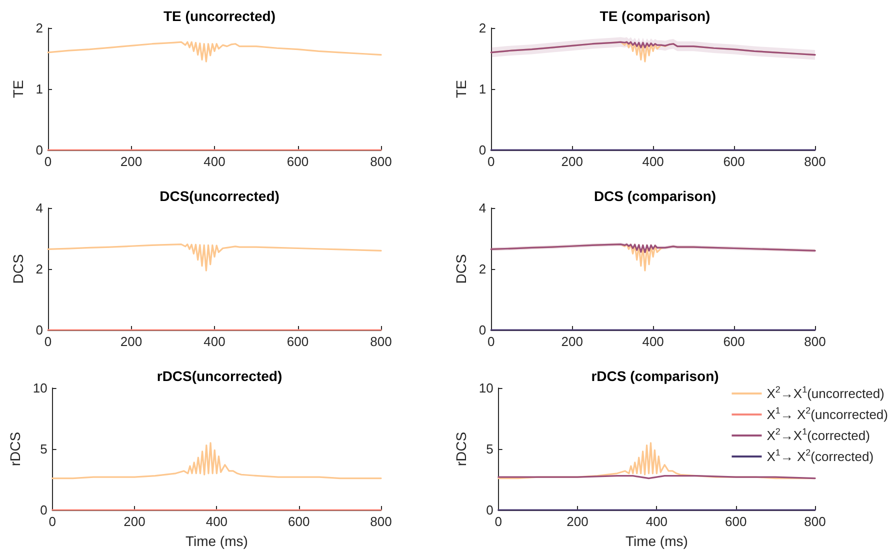 This screenshot has height=560, width=893. I want to click on chart-title: TE (comparison), so click(655, 16).